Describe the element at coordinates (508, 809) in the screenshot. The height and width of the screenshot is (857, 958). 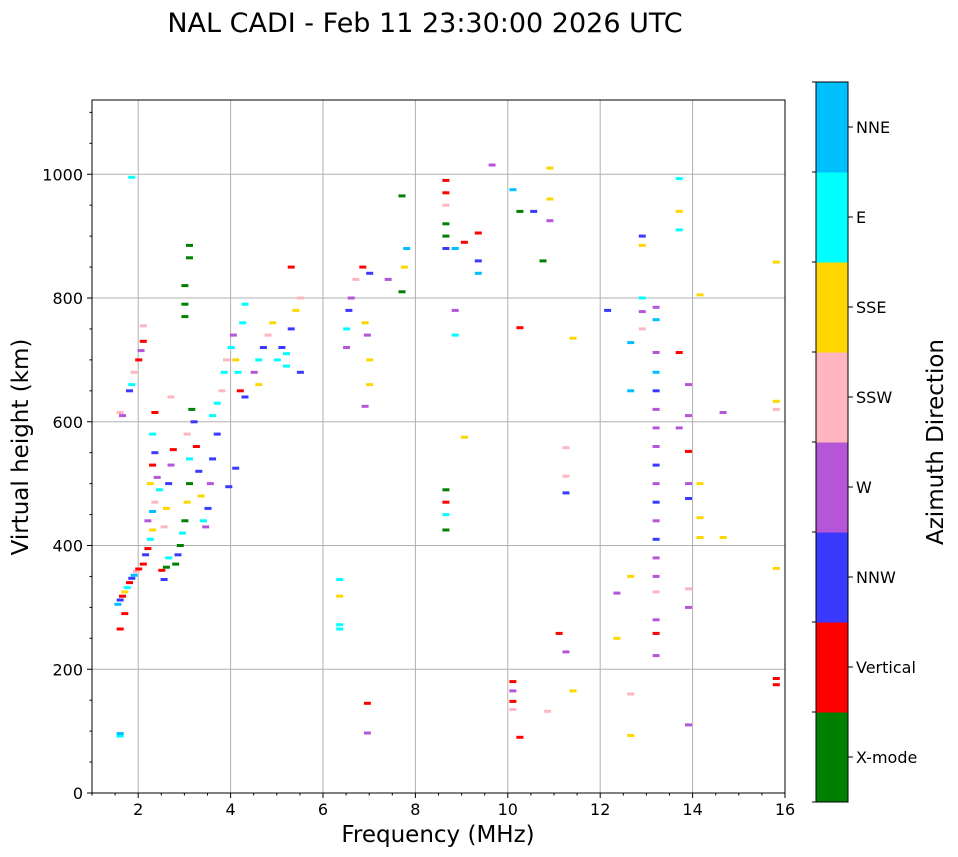
I see `x-tick-label: 10` at that location.